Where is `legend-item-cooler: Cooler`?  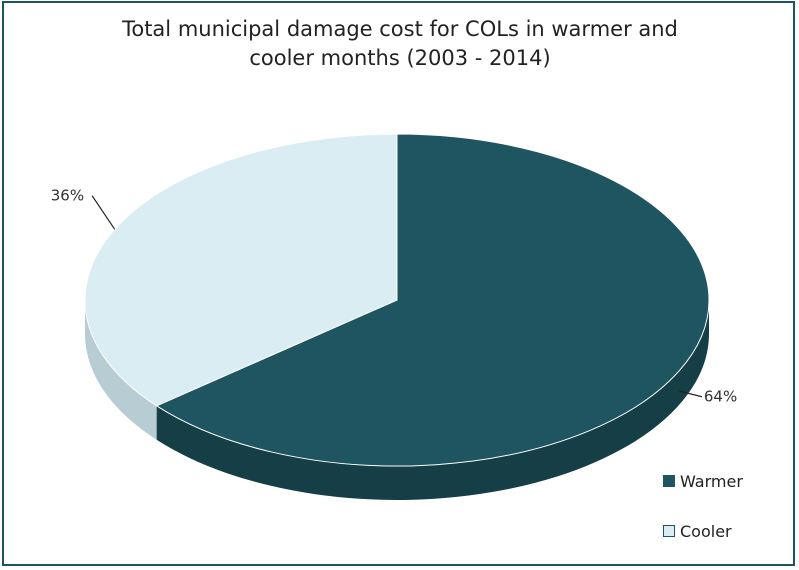 legend-item-cooler: Cooler is located at coordinates (703, 531).